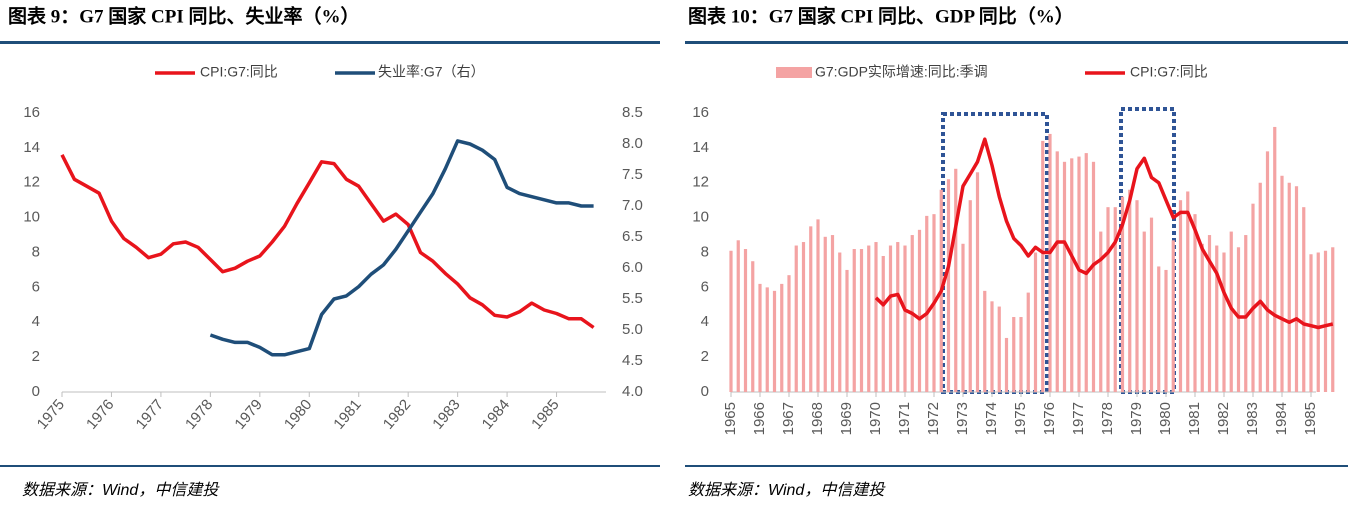 The image size is (1348, 506). What do you see at coordinates (431, 72) in the screenshot?
I see `legend-label: 失业率:G7（右）` at bounding box center [431, 72].